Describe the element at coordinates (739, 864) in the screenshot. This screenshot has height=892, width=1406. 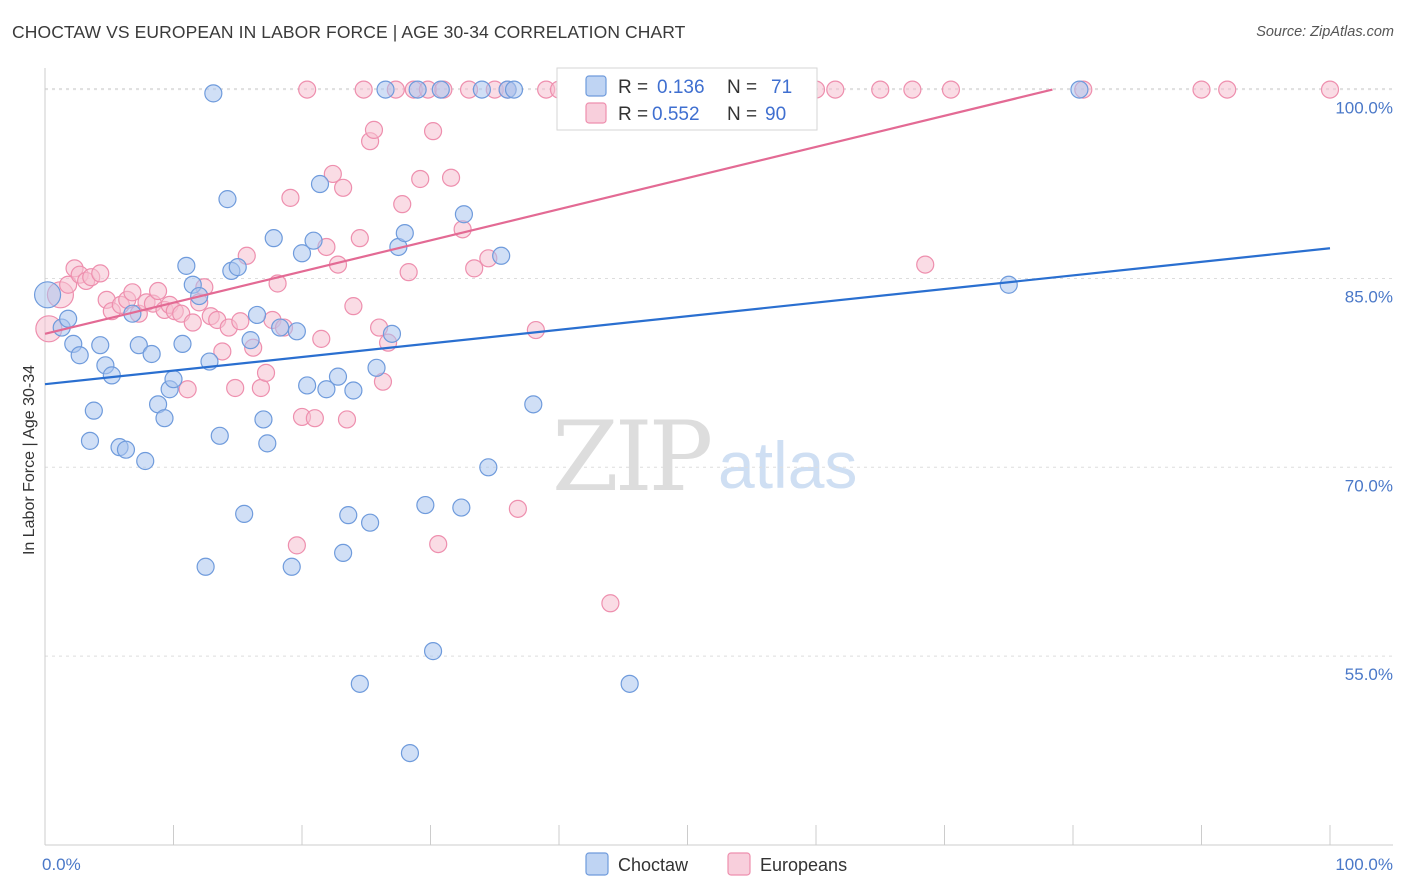
I see `europeans-series-swatch` at that location.